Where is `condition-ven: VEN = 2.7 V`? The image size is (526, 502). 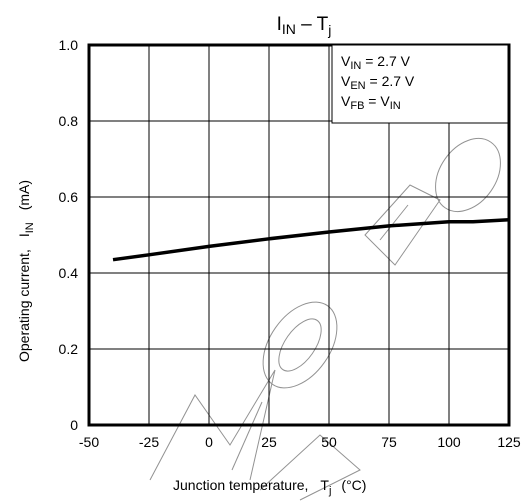 condition-ven: VEN = 2.7 V is located at coordinates (378, 82).